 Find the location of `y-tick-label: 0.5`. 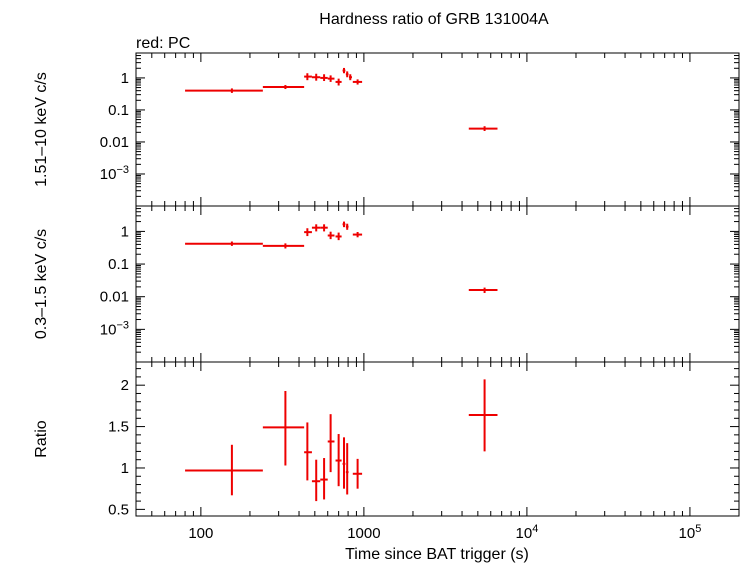

y-tick-label: 0.5 is located at coordinates (118, 509).